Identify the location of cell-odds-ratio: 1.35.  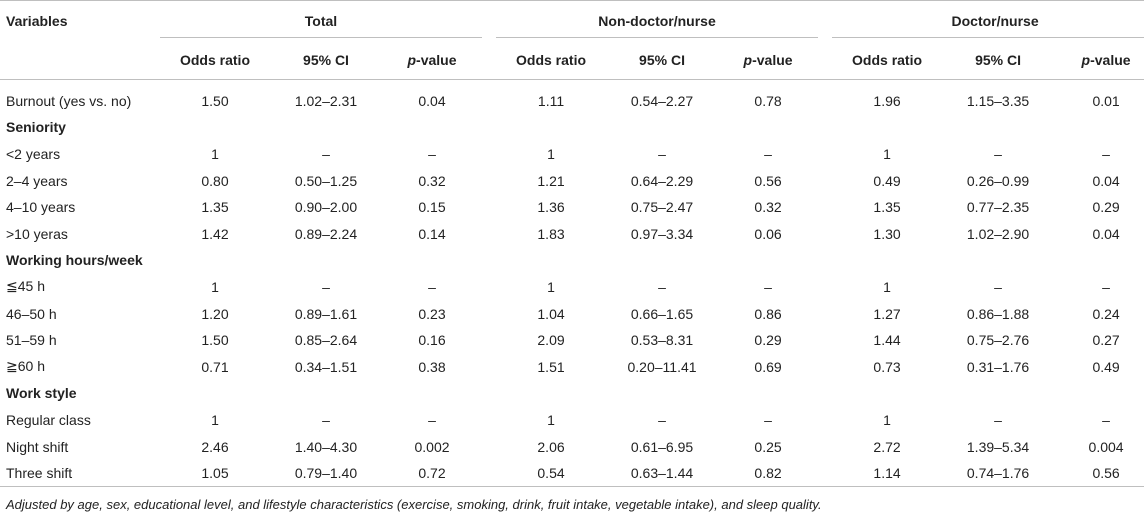
(215, 207).